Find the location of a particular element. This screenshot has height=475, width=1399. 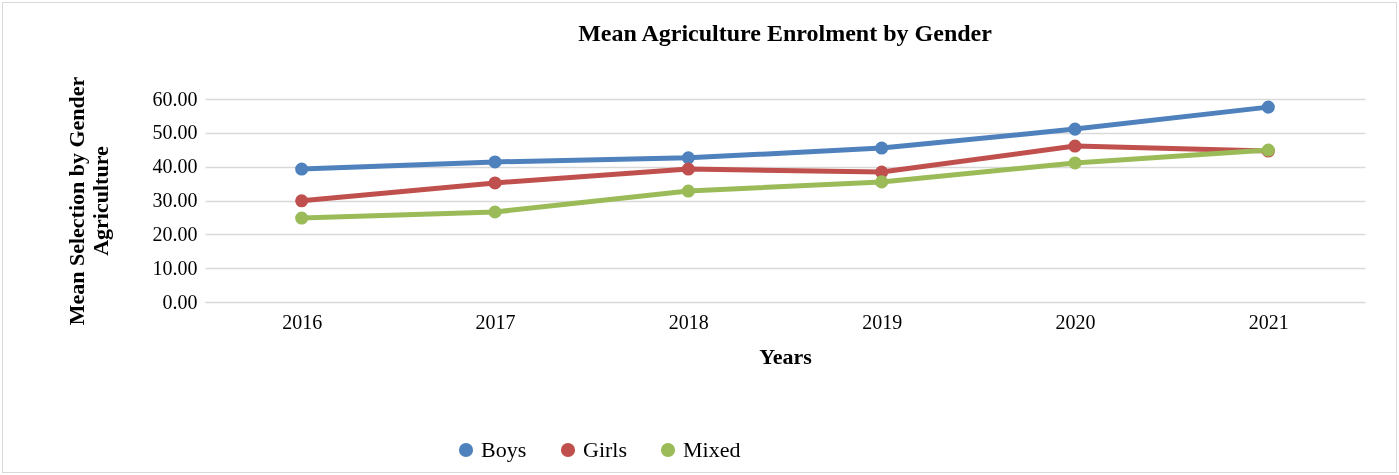

legend-label: Boys is located at coordinates (504, 449).